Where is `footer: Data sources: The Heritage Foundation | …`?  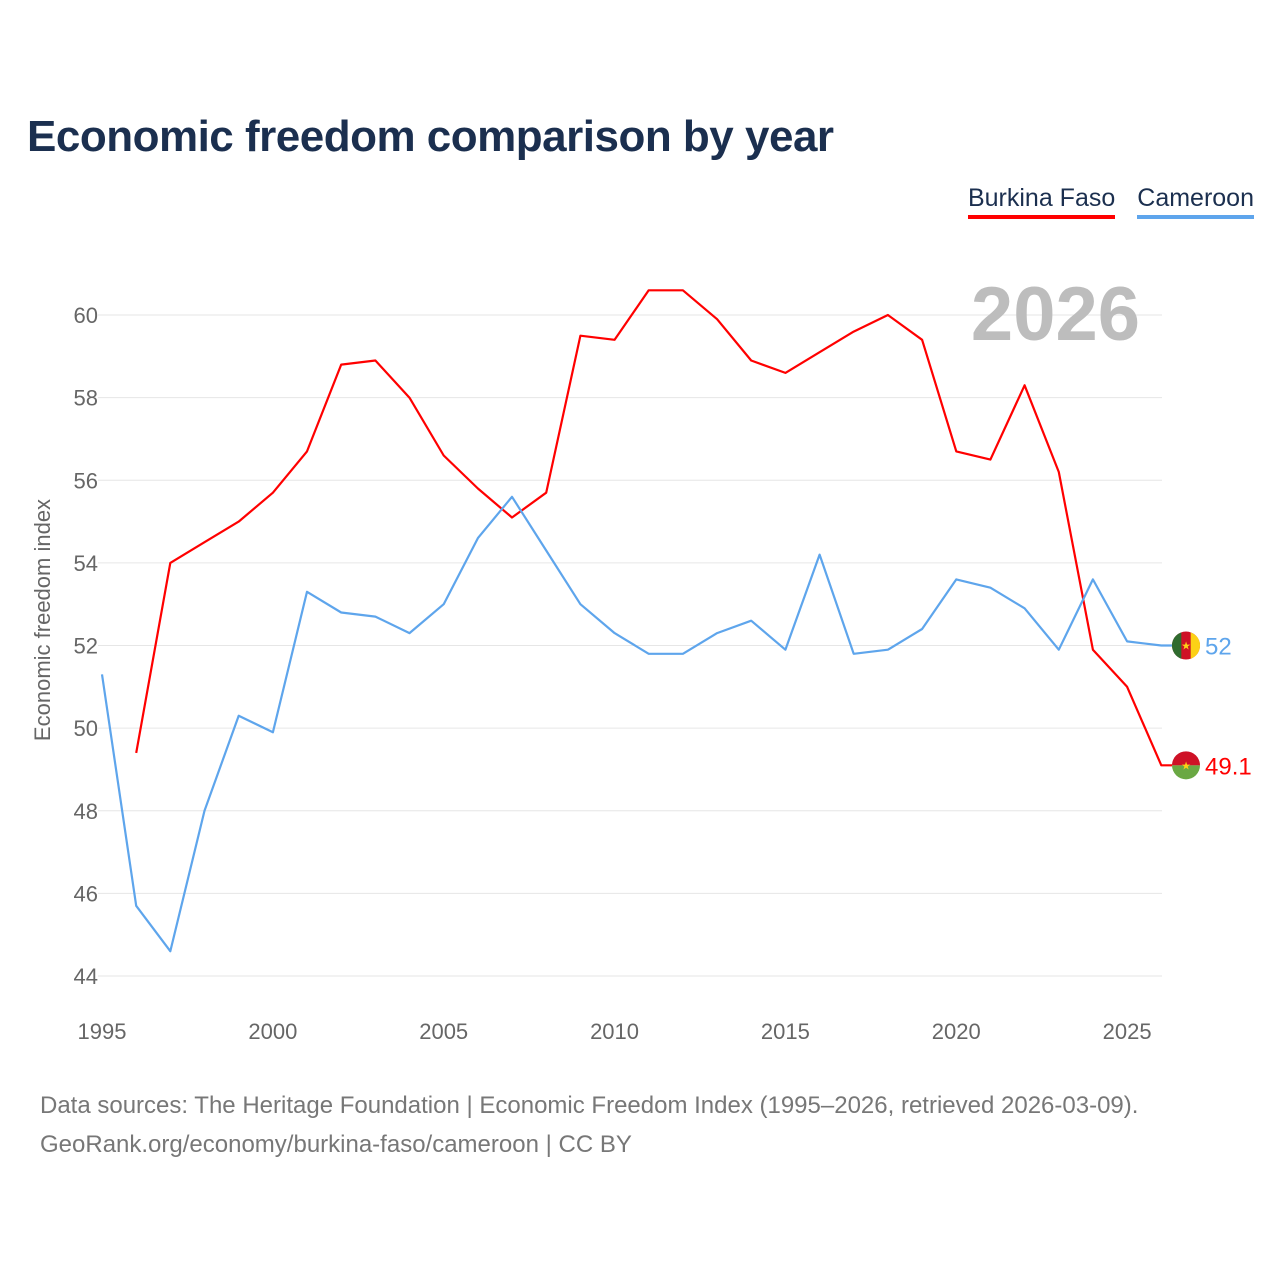
footer: Data sources: The Heritage Foundation | … is located at coordinates (589, 1125).